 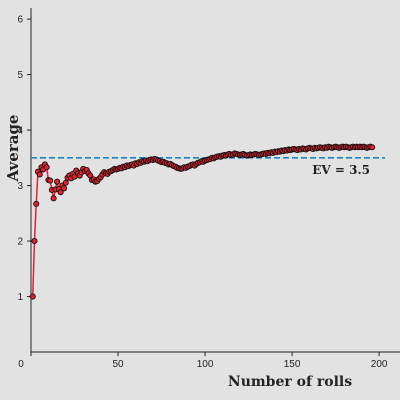 What do you see at coordinates (292, 364) in the screenshot?
I see `x-tick-label: 150` at bounding box center [292, 364].